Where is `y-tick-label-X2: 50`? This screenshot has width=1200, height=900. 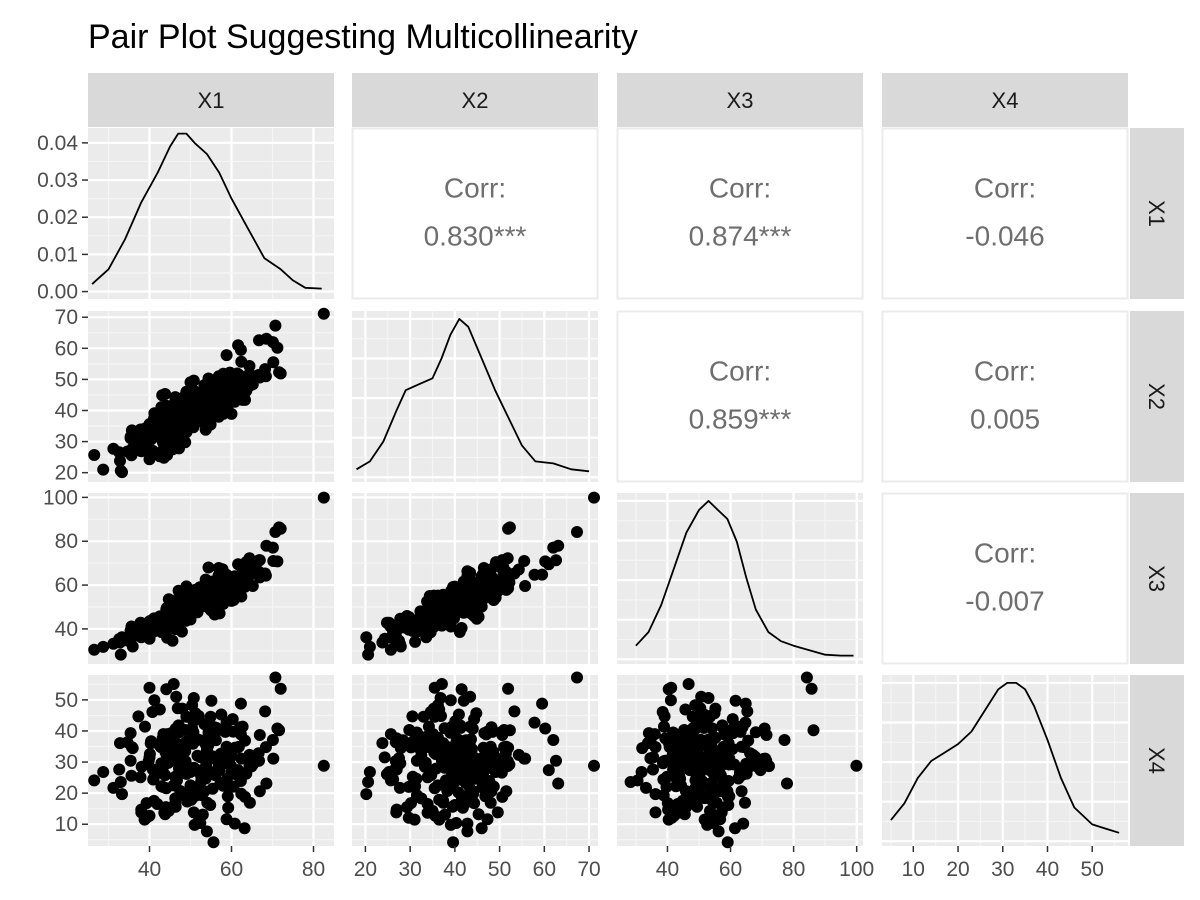 y-tick-label-X2: 50 is located at coordinates (66, 379).